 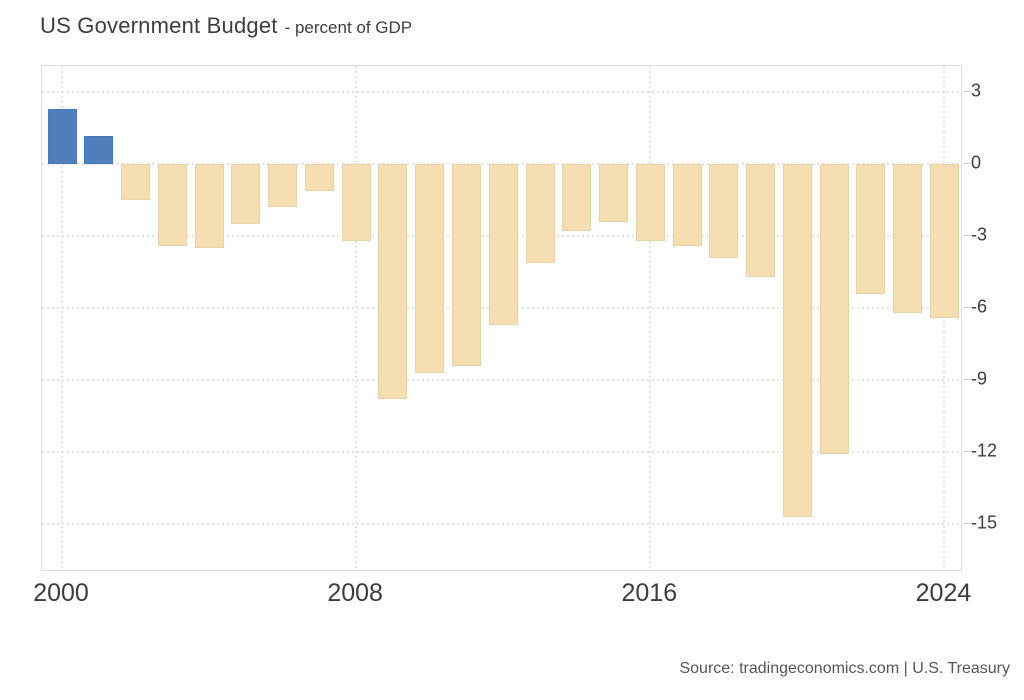 What do you see at coordinates (246, 194) in the screenshot?
I see `bar-2005` at bounding box center [246, 194].